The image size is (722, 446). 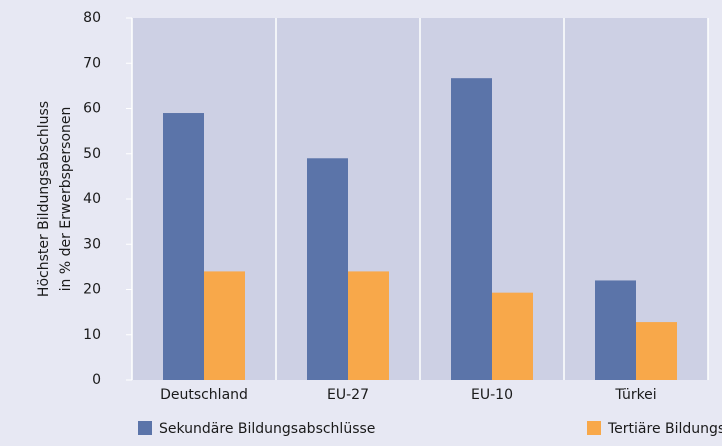 What do you see at coordinates (664, 429) in the screenshot?
I see `legend-label: Tertiäre Bildungsabschlüsse` at bounding box center [664, 429].